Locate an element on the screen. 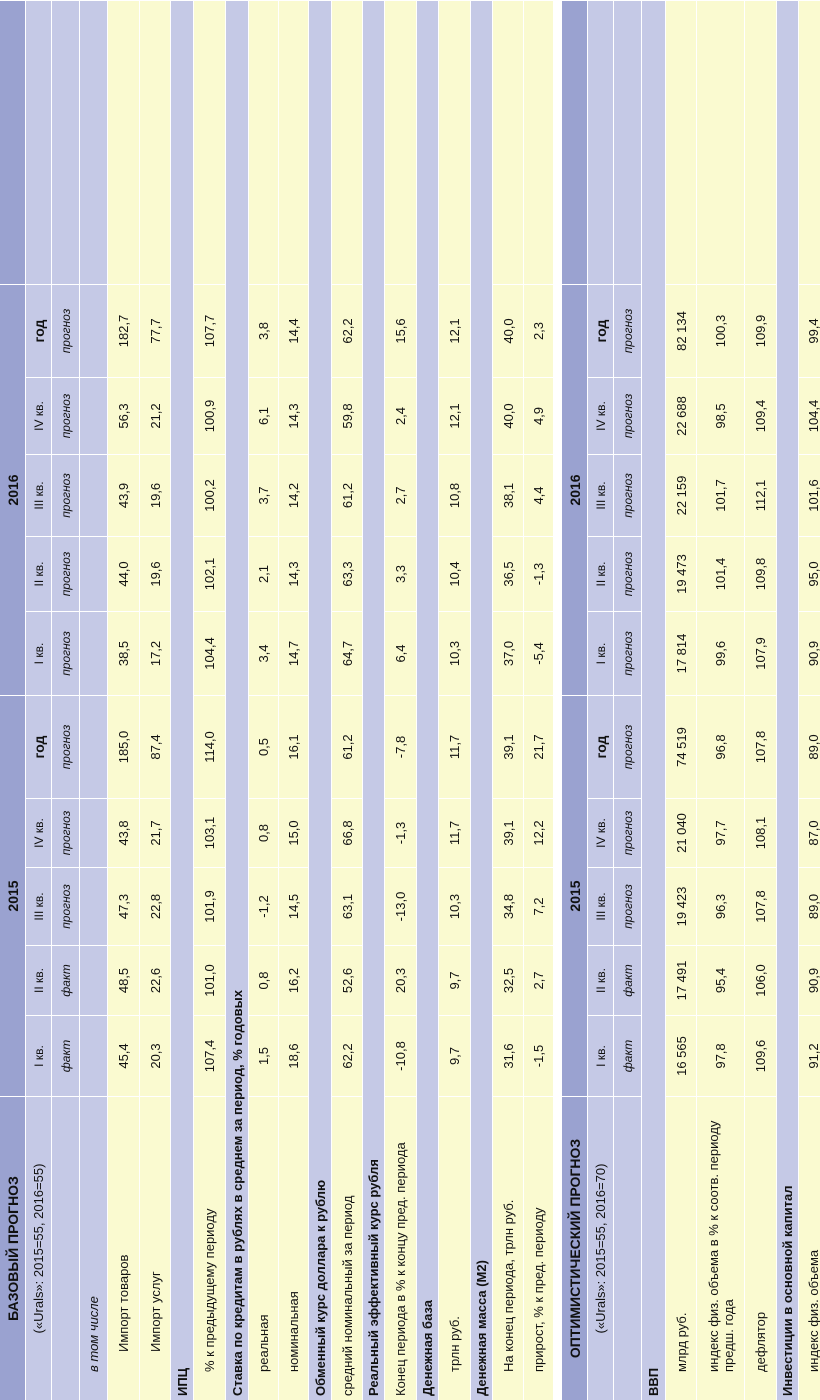  table-cell: 16,2 is located at coordinates (294, 980).